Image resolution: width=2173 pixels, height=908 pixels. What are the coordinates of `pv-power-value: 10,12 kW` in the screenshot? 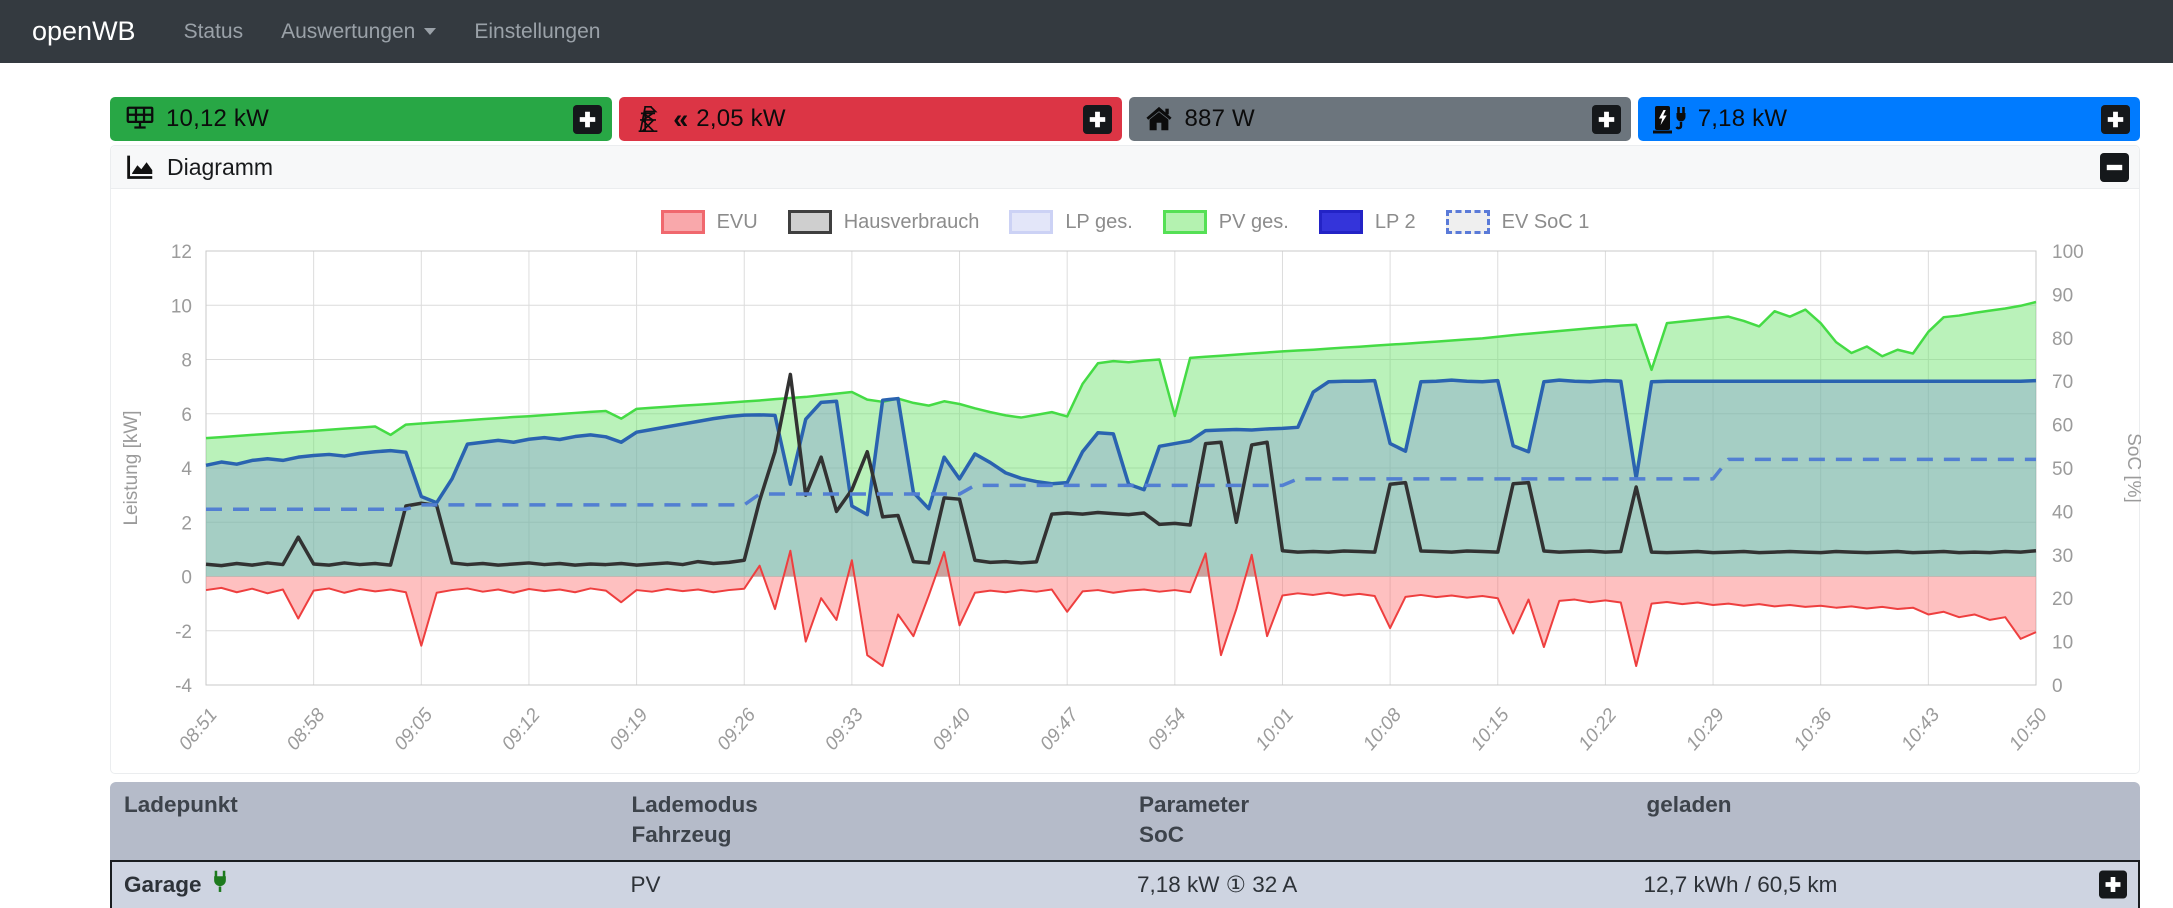 It's located at (217, 118).